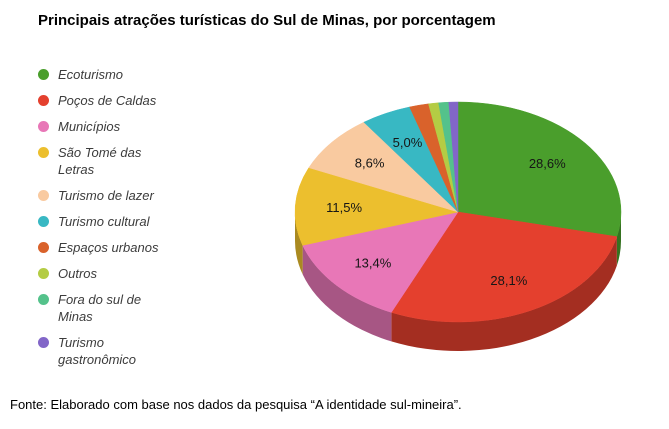 The height and width of the screenshot is (429, 669). What do you see at coordinates (408, 142) in the screenshot?
I see `pie-slice-label: 5,0%` at bounding box center [408, 142].